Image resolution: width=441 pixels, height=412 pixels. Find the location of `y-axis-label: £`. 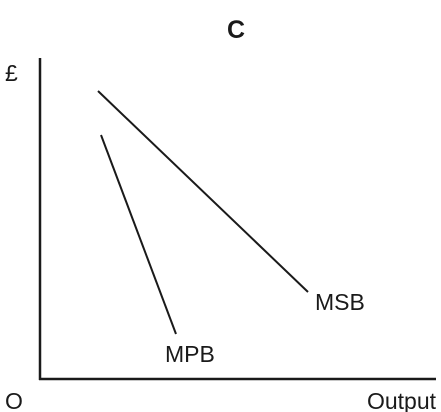

y-axis-label: £ is located at coordinates (11, 73).